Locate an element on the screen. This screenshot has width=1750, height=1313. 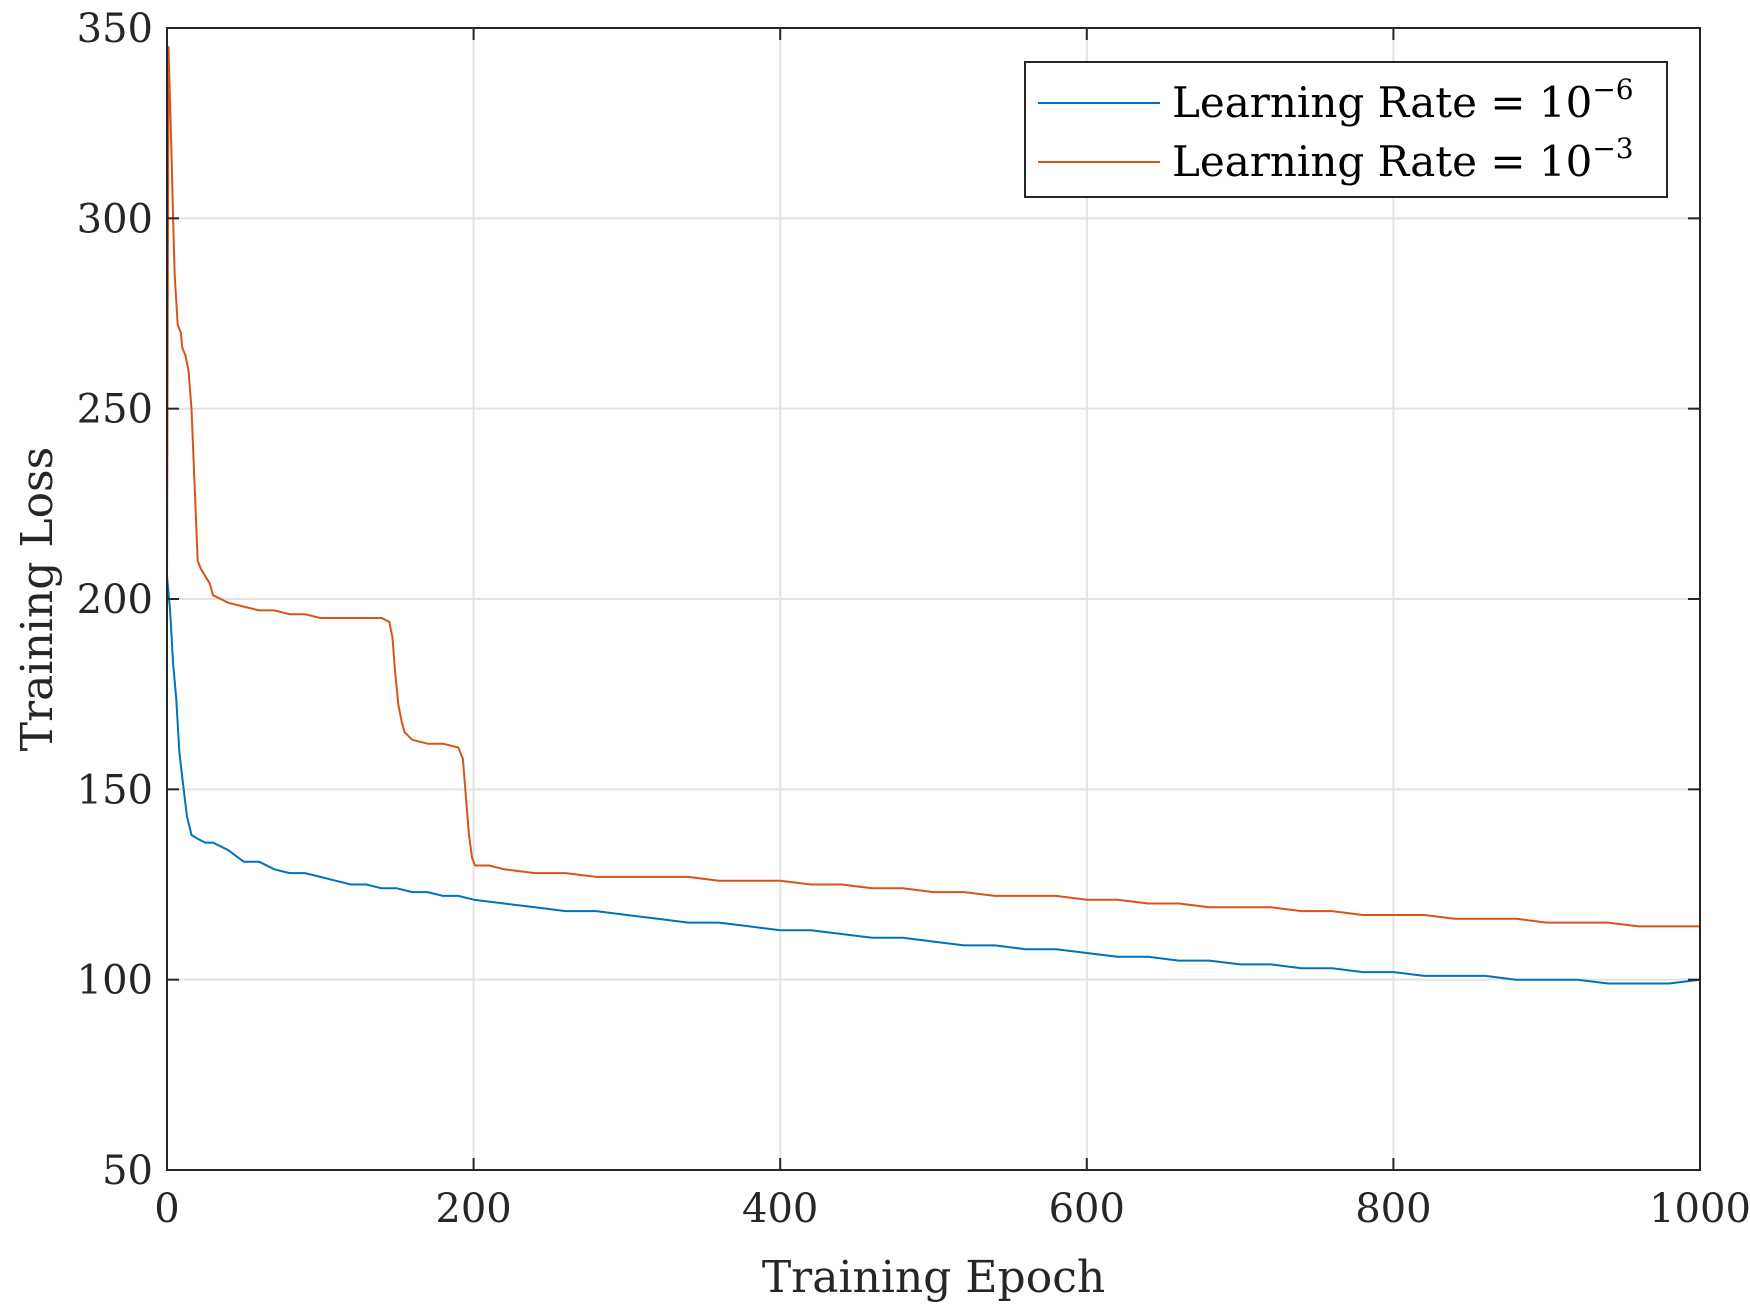
legend-entry-lr-1e-6: Learning Rate = 10−6 is located at coordinates (1403, 100).